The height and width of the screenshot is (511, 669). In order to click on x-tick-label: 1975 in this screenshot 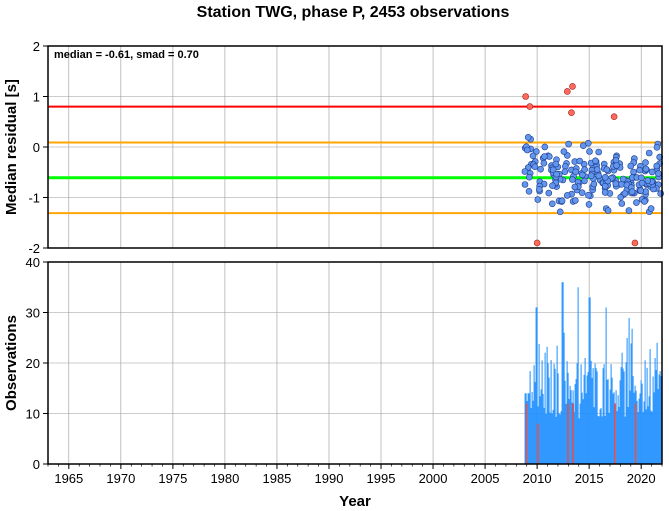, I will do `click(172, 478)`.